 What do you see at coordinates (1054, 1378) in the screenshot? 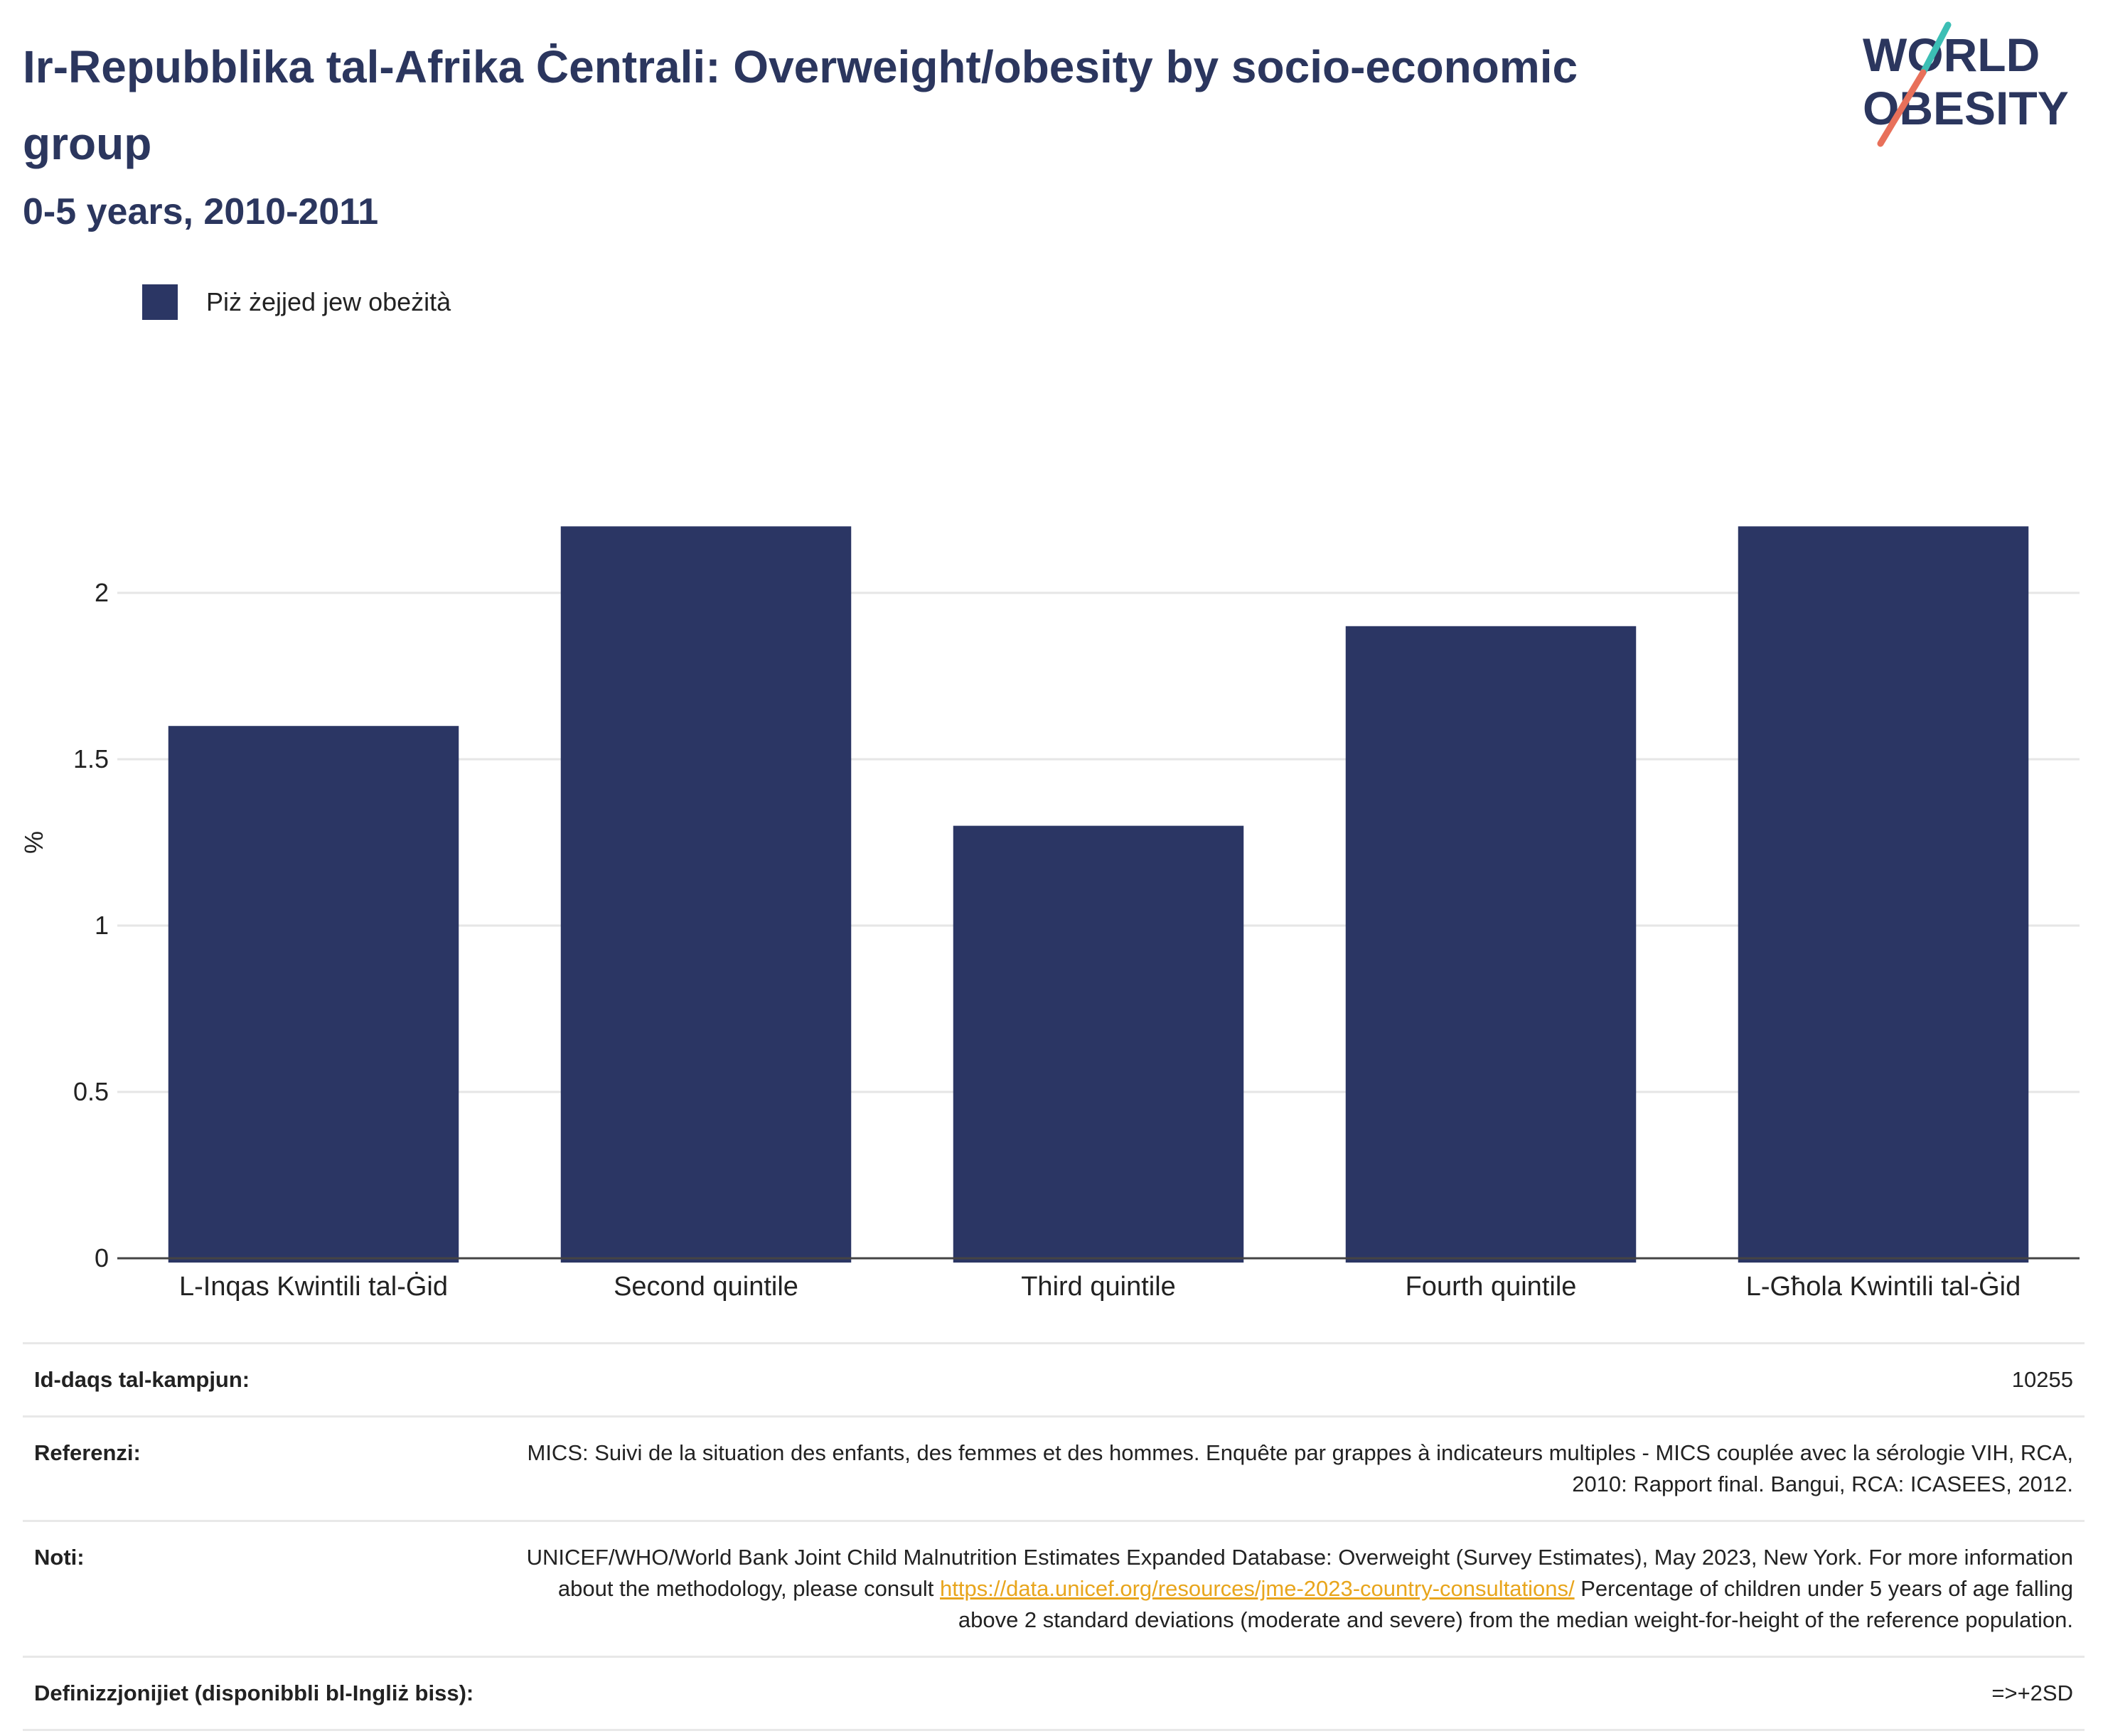
I see `info-row-sample-size: Id-daqs tal-kampjun: 10255` at bounding box center [1054, 1378].